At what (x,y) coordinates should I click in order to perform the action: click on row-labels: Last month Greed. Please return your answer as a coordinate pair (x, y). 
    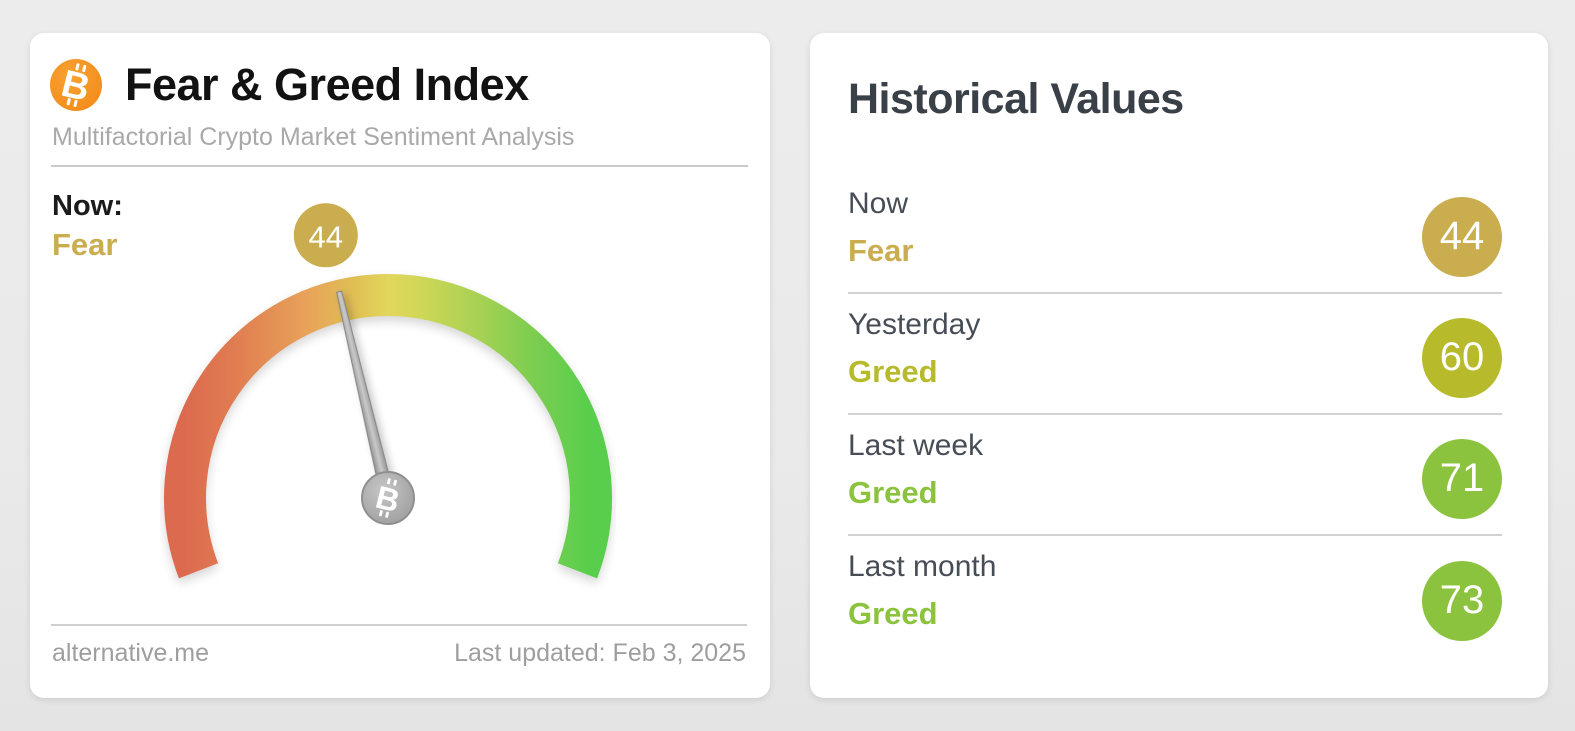
    Looking at the image, I should click on (922, 600).